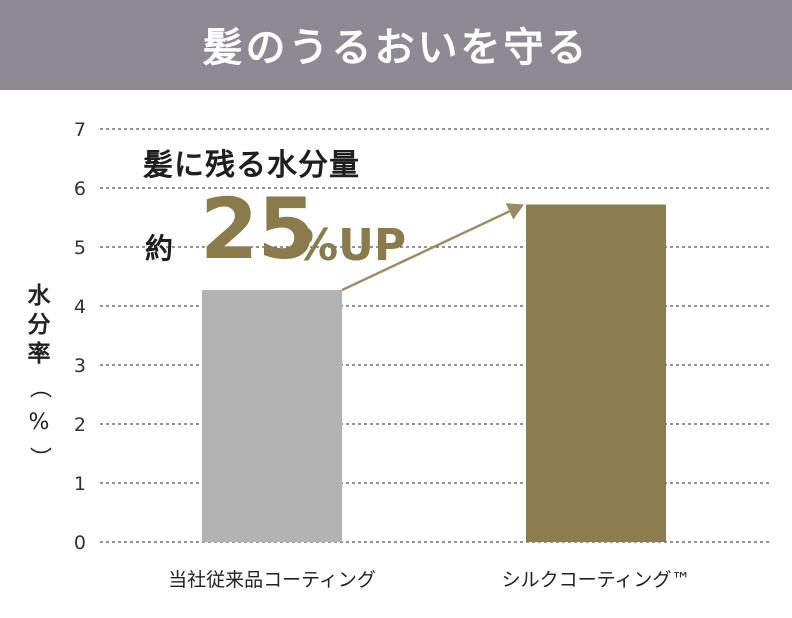 Image resolution: width=792 pixels, height=618 pixels. I want to click on y-axis-label: 水 分 率 （ % ）, so click(39, 379).